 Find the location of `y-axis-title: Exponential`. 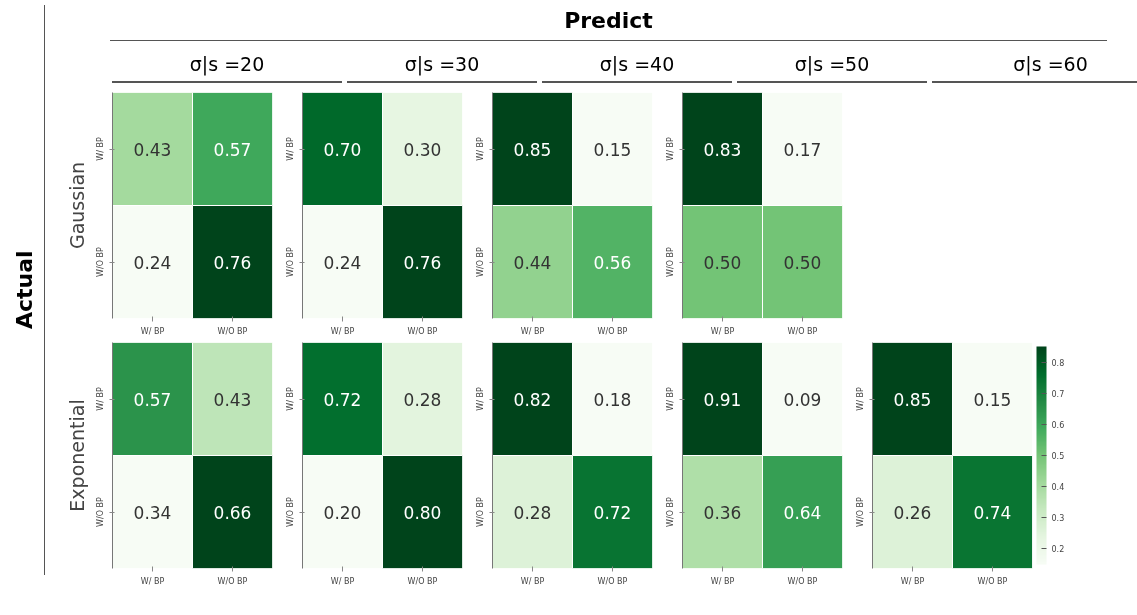

y-axis-title: Exponential is located at coordinates (76, 455).